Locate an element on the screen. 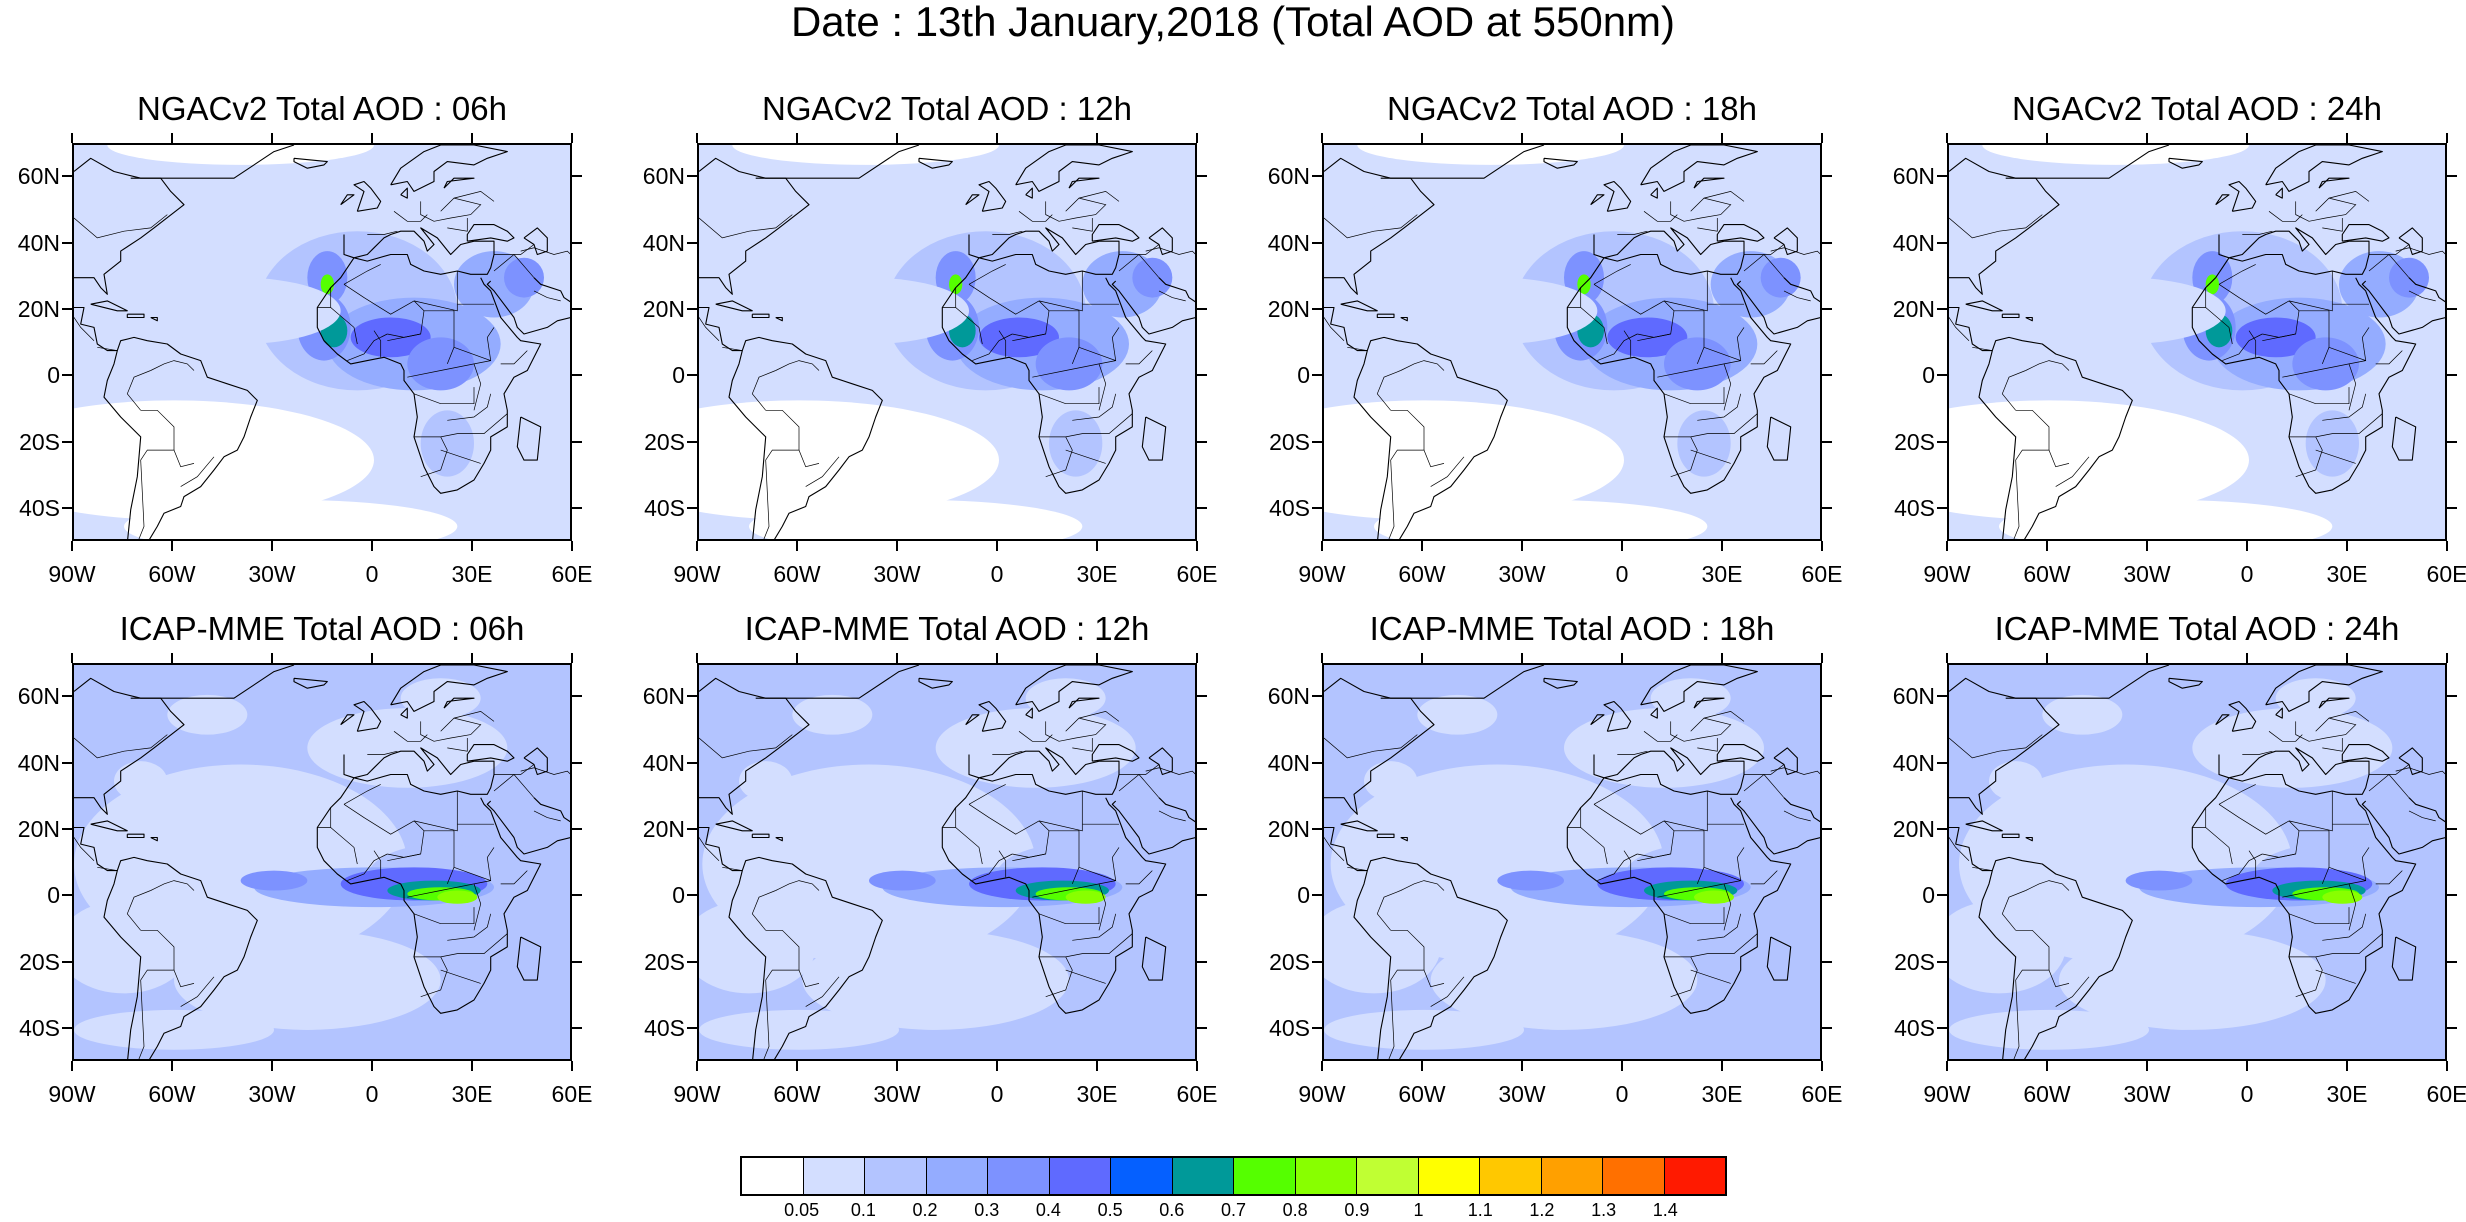 The width and height of the screenshot is (2466, 1222). lat-tick-label: 20N is located at coordinates (663, 828).